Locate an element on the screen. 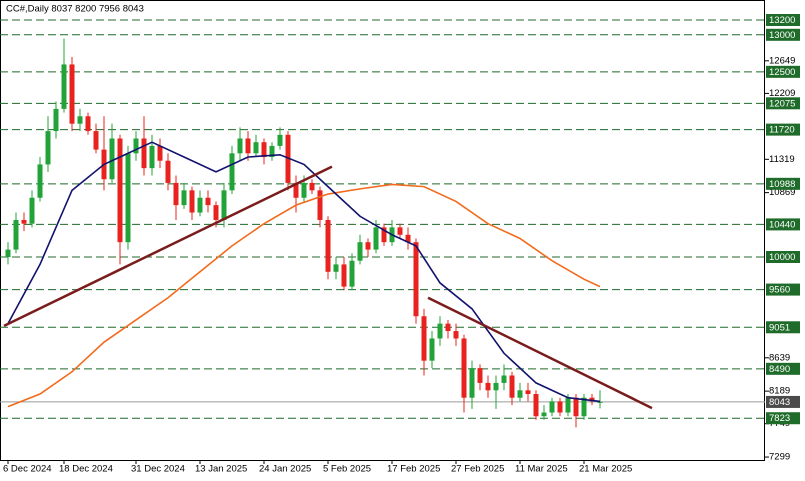  level-label: 13200 is located at coordinates (782, 20).